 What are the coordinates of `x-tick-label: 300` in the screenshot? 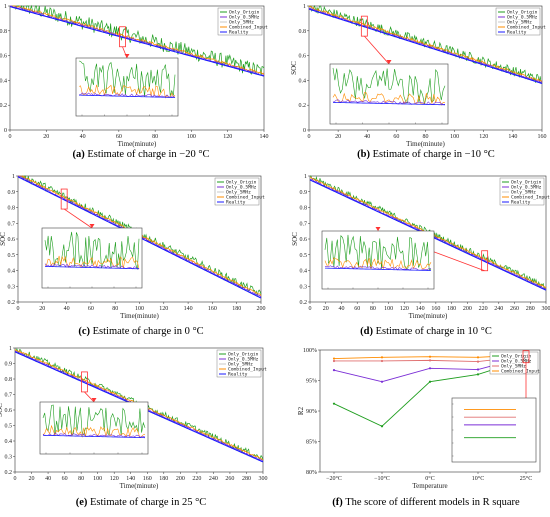 It's located at (263, 479).